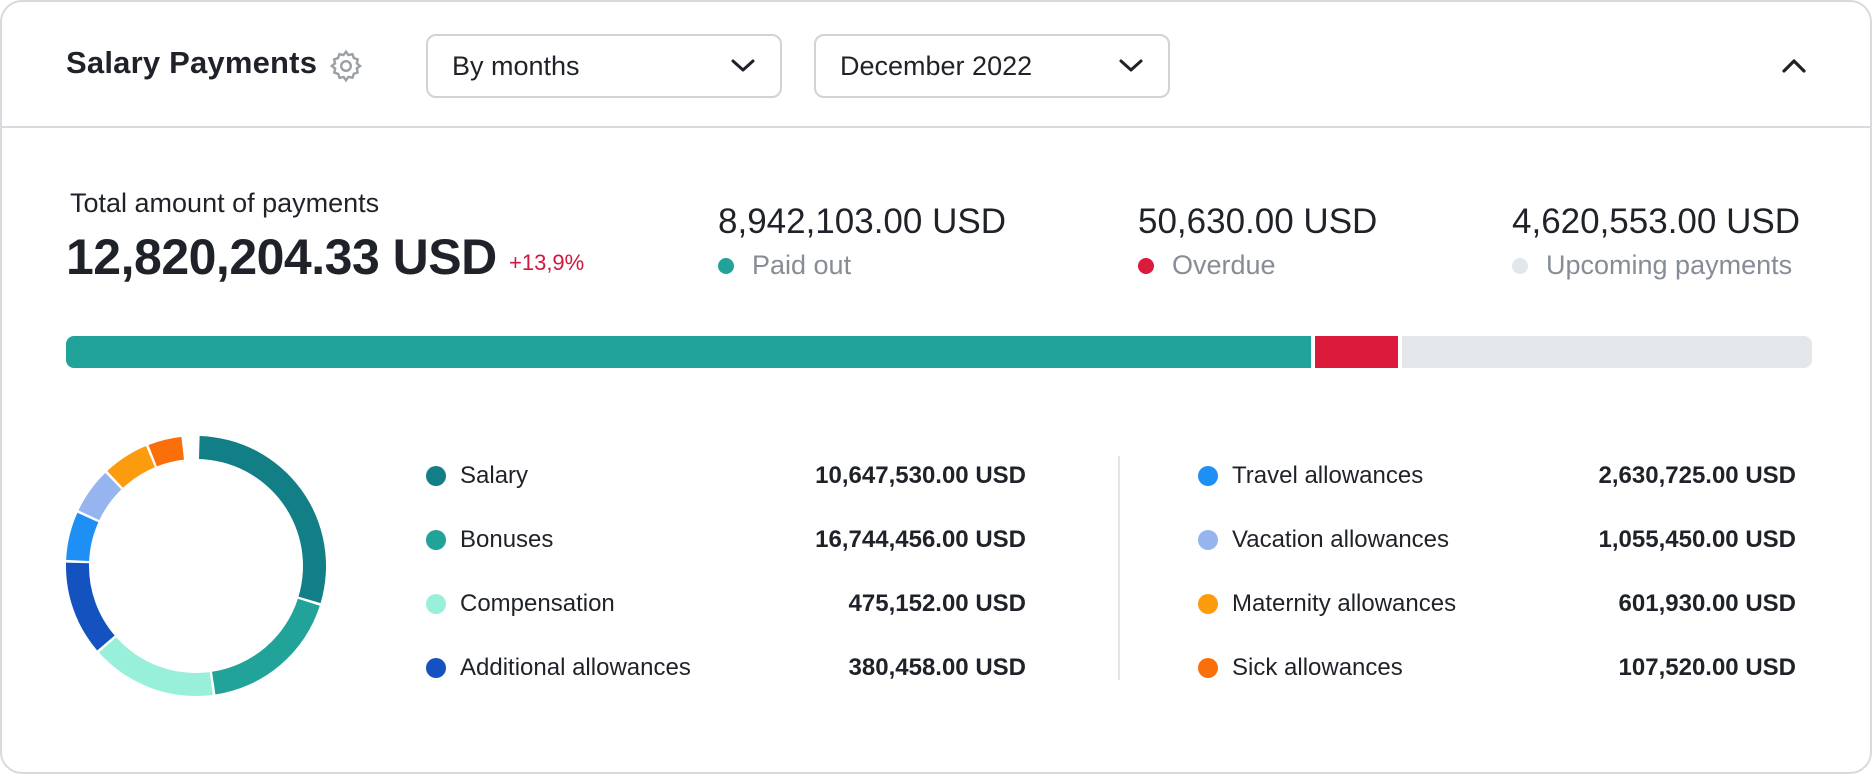 This screenshot has height=774, width=1872. I want to click on progress-upcoming-segment, so click(1606, 352).